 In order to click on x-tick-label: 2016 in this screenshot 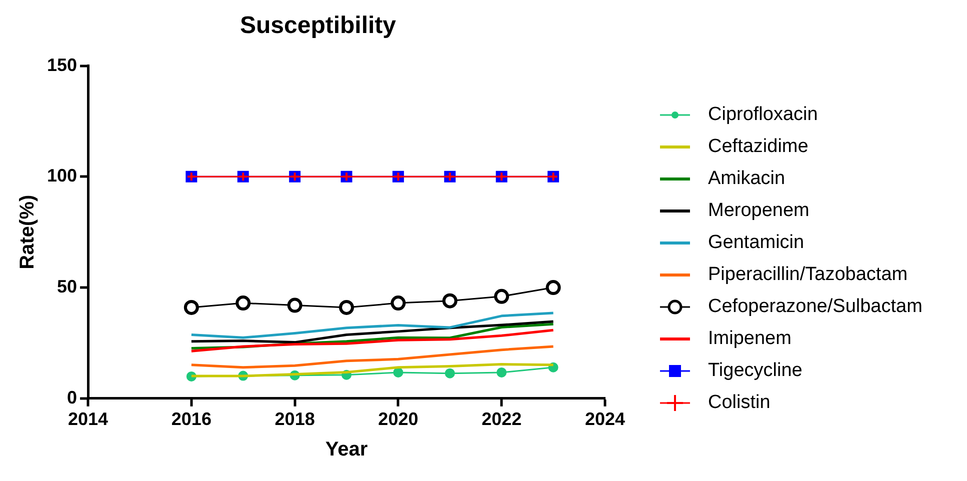, I will do `click(191, 419)`.